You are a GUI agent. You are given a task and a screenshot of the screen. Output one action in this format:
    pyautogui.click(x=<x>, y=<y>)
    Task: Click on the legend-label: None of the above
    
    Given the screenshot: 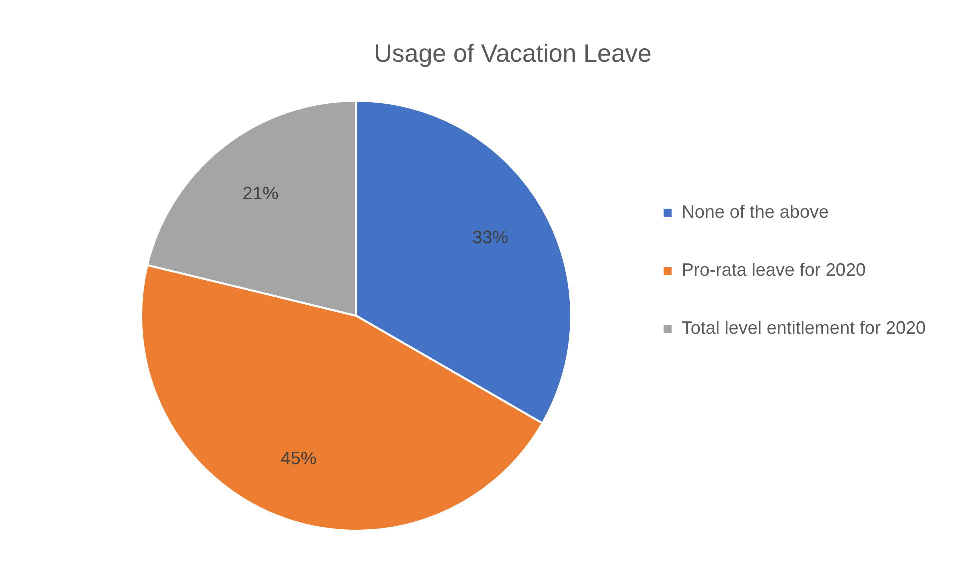 What is the action you would take?
    pyautogui.click(x=755, y=212)
    